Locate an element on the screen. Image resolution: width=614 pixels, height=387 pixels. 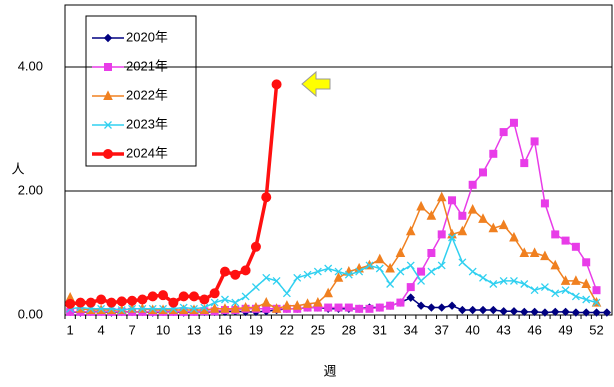
x-tick-label: 46 is located at coordinates (534, 329).